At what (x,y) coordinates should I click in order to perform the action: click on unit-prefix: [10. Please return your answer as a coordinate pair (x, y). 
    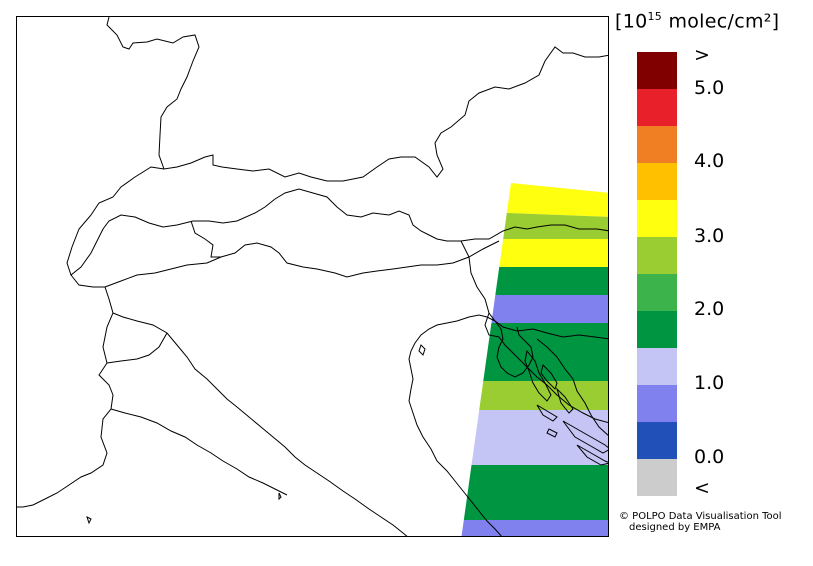
    Looking at the image, I should click on (631, 21).